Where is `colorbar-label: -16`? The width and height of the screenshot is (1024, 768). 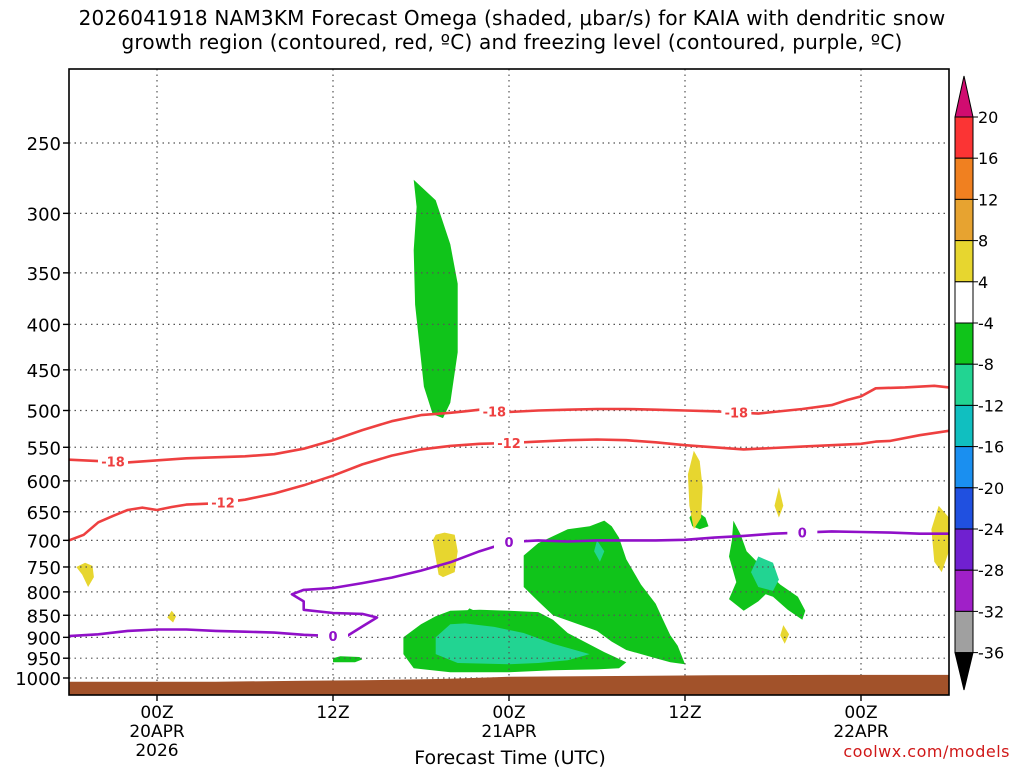
colorbar-label: -16 is located at coordinates (991, 447).